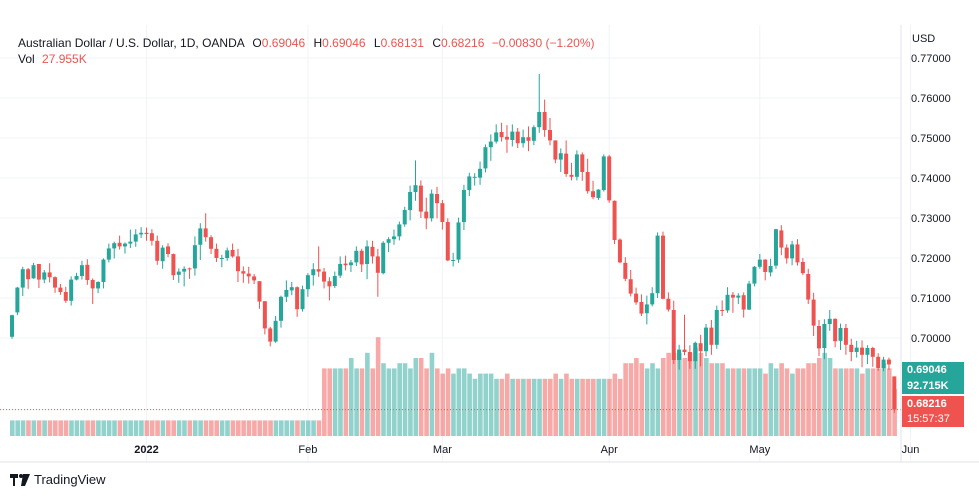 The image size is (979, 498). I want to click on change-value: −0.00830 (−1.20%), so click(543, 43).